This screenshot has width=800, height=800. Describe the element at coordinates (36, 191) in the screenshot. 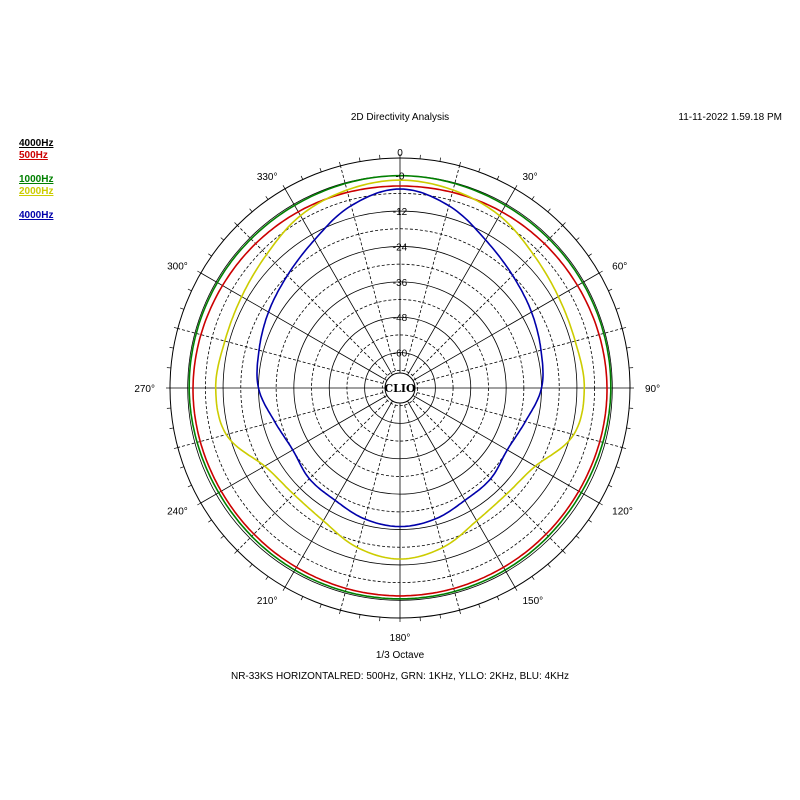

I see `legend-entry: 2000Hz` at that location.